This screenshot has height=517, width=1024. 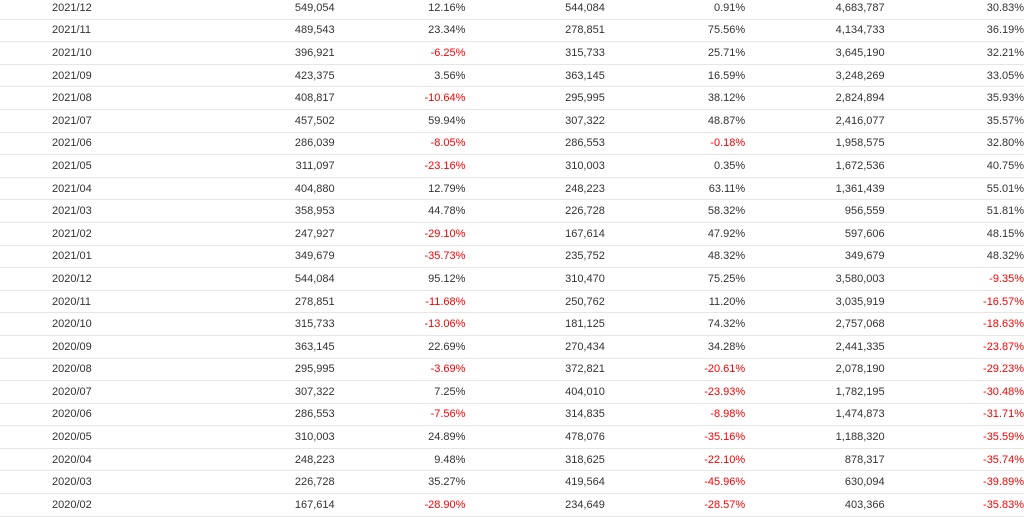 I want to click on compare-percent-cell: -8.98%, so click(x=728, y=414).